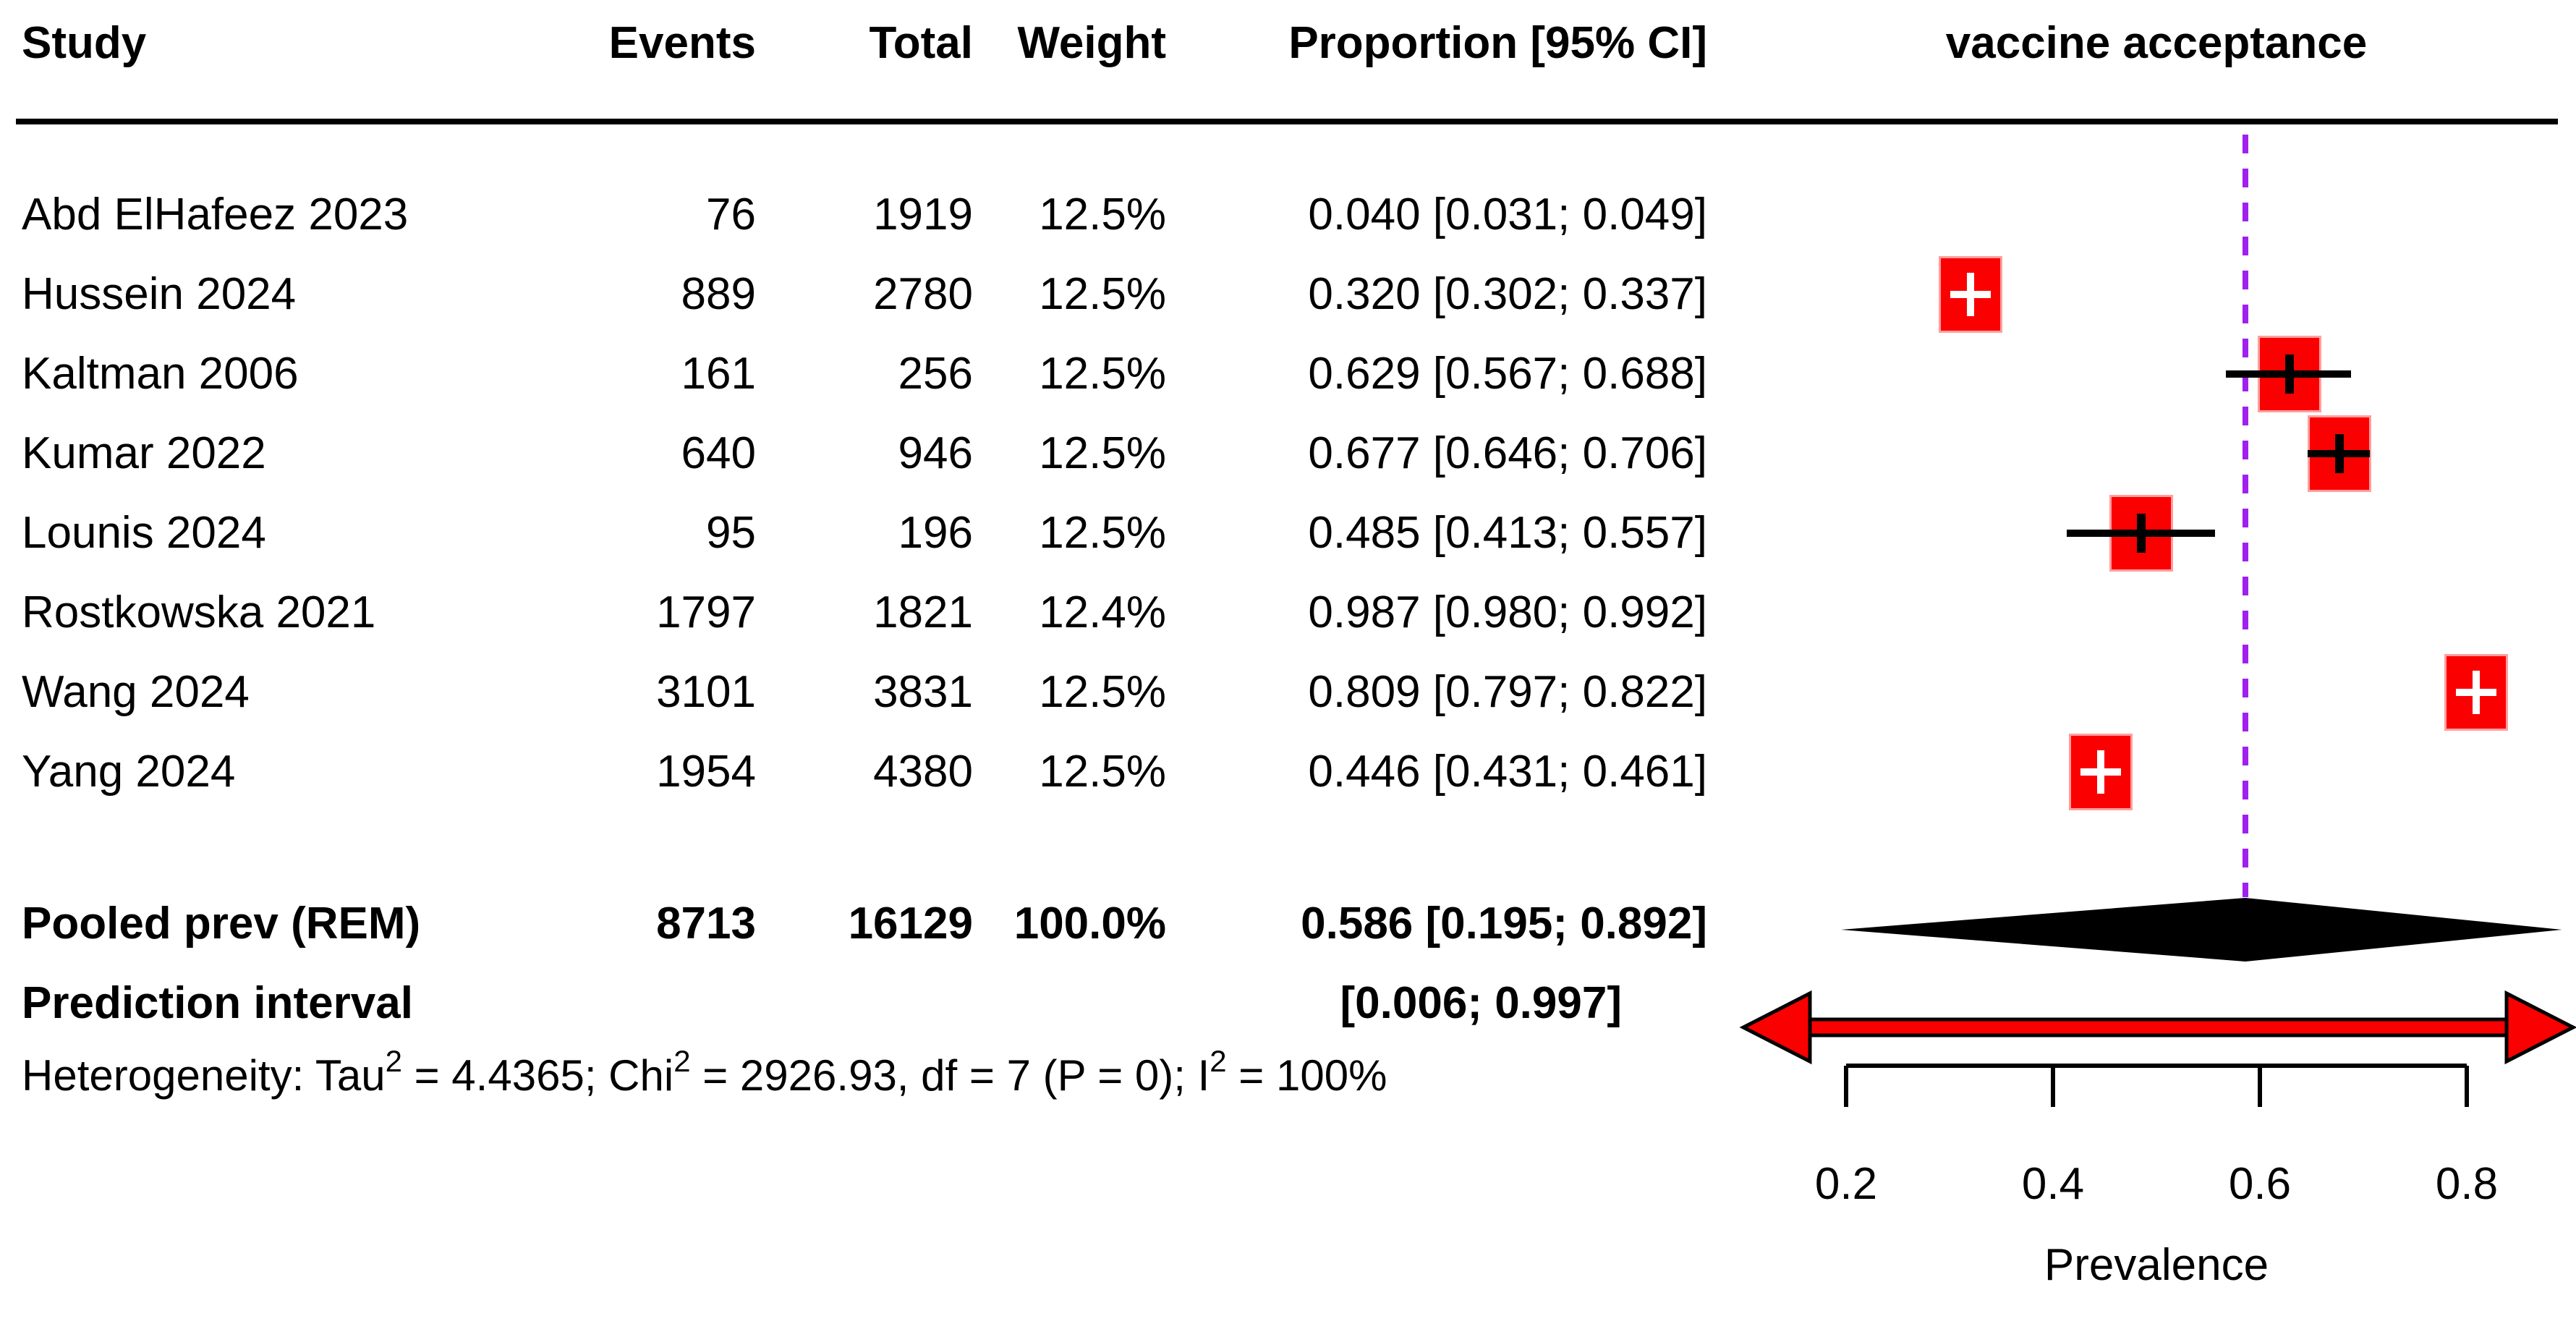 The width and height of the screenshot is (2576, 1324). I want to click on header-plot-title: vaccine acceptance, so click(2156, 43).